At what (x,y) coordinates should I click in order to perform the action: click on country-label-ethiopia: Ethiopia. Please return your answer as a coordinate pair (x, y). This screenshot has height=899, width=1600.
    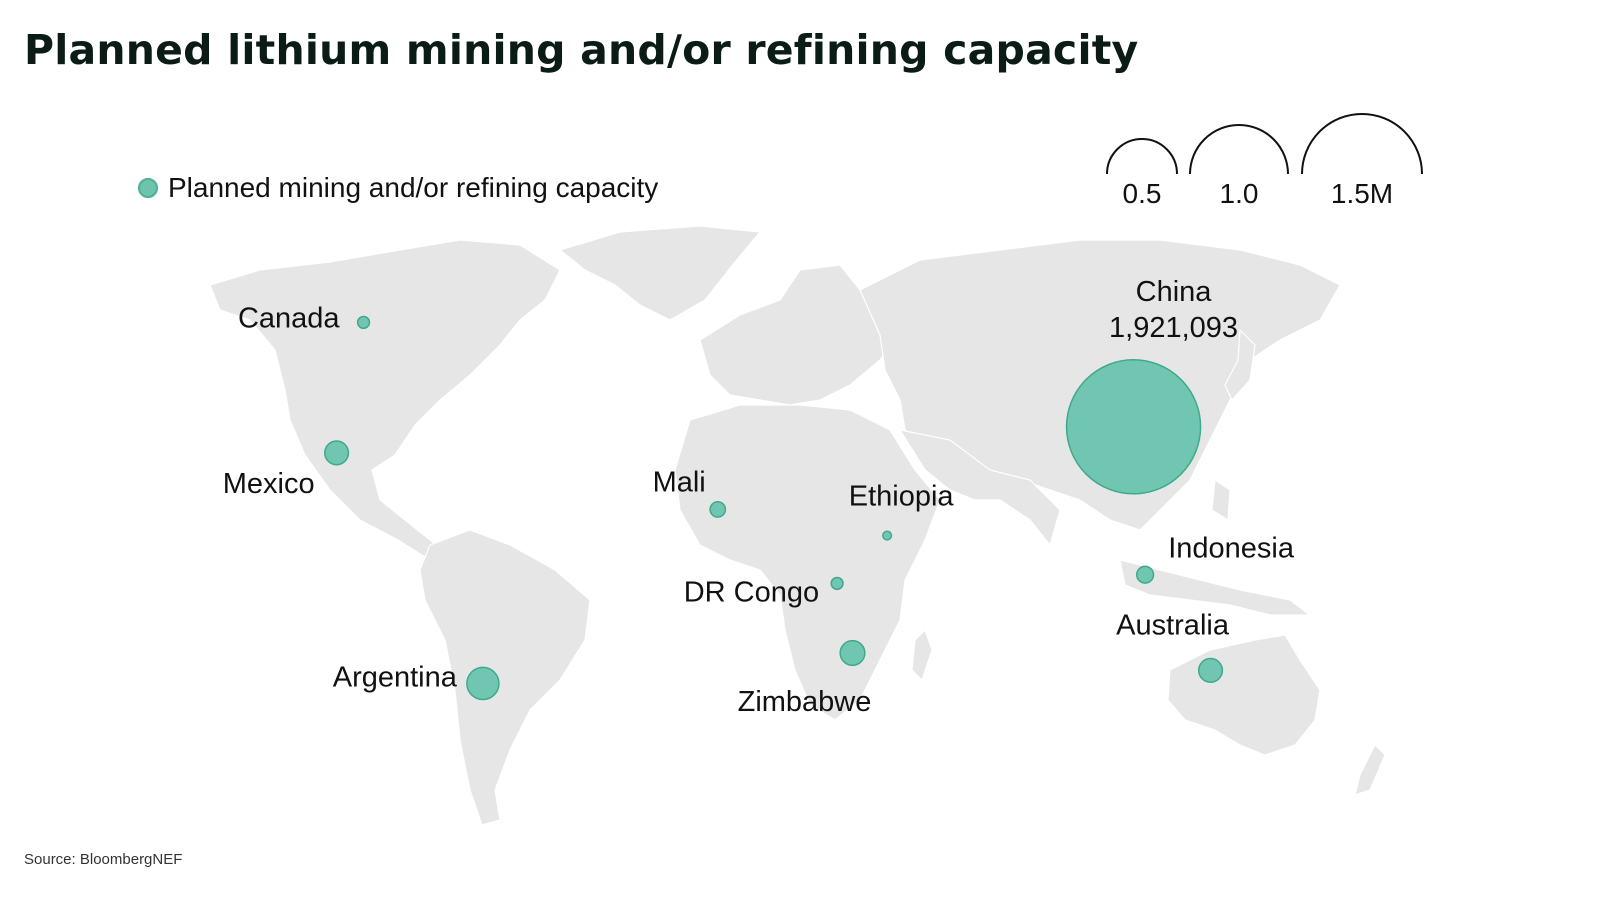
    Looking at the image, I should click on (902, 497).